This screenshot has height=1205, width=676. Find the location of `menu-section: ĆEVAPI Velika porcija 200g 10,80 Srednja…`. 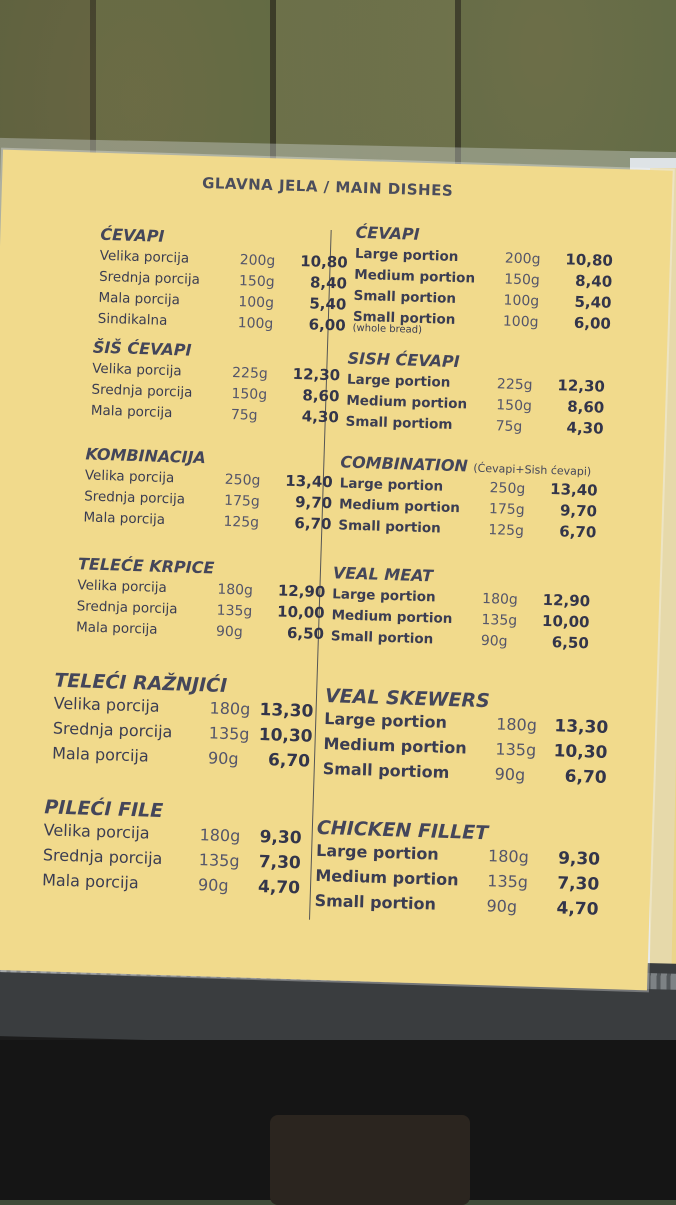

menu-section: ĆEVAPI Velika porcija 200g 10,80 Srednja… is located at coordinates (222, 281).